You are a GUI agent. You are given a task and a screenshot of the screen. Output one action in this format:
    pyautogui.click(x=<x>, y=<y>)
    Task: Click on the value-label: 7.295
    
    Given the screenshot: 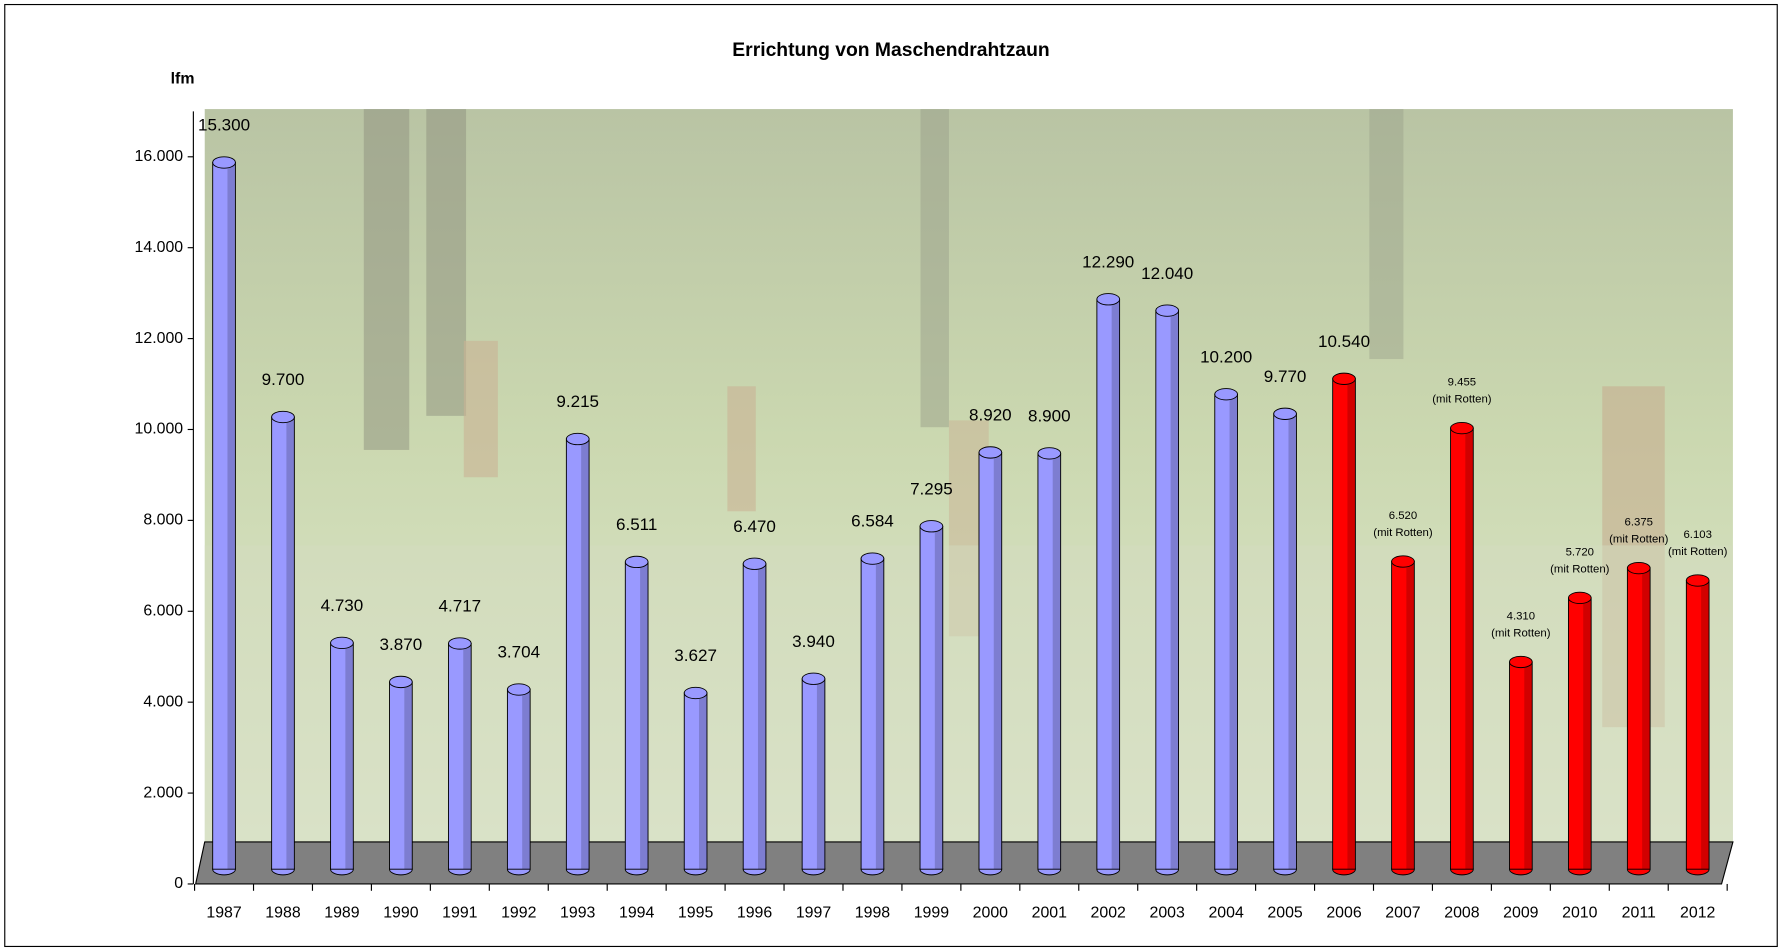 What is the action you would take?
    pyautogui.click(x=931, y=488)
    